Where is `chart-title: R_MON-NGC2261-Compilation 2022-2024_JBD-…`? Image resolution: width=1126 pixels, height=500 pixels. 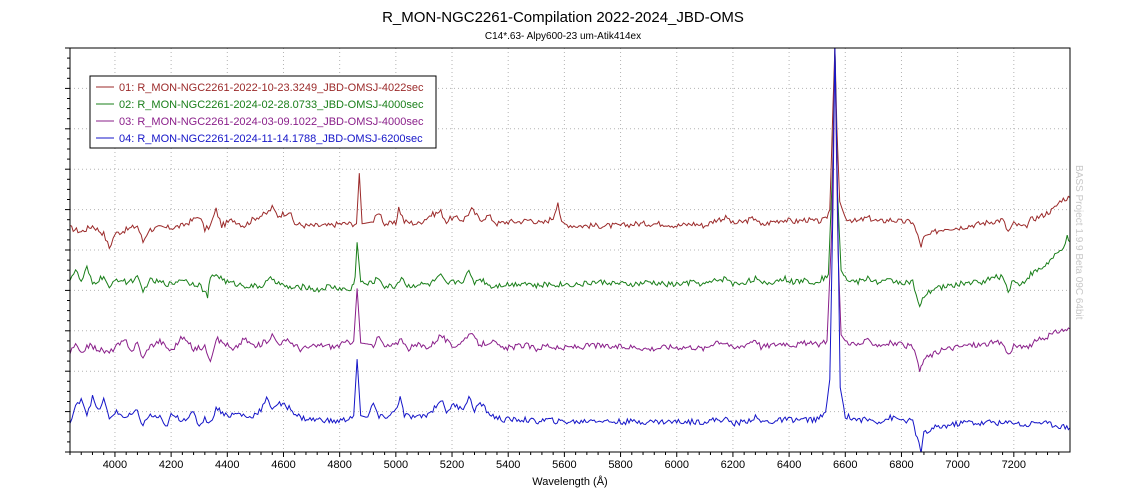 chart-title: R_MON-NGC2261-Compilation 2022-2024_JBD-… is located at coordinates (563, 17).